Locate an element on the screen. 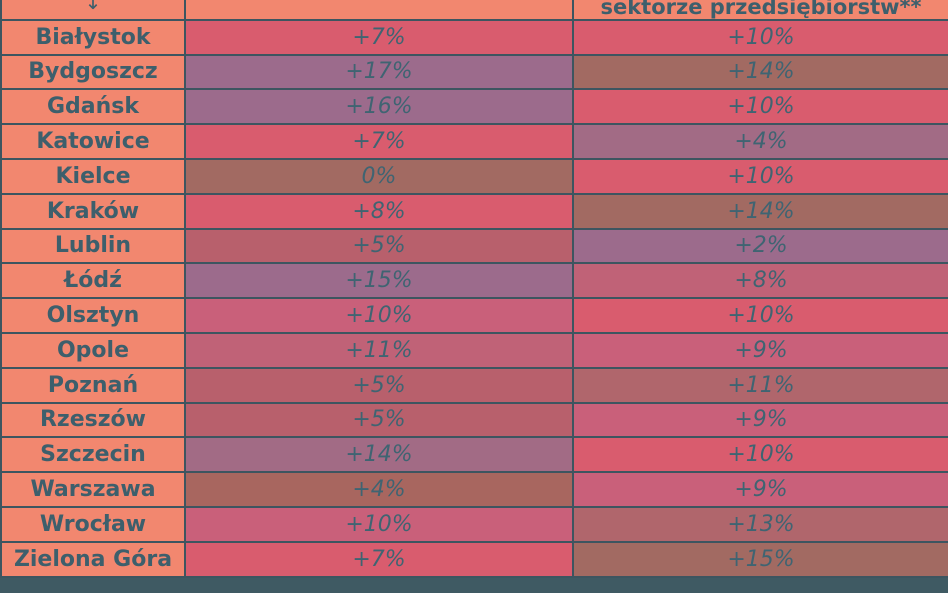  table-row: Olsztyn +10% +10% is located at coordinates (474, 315).